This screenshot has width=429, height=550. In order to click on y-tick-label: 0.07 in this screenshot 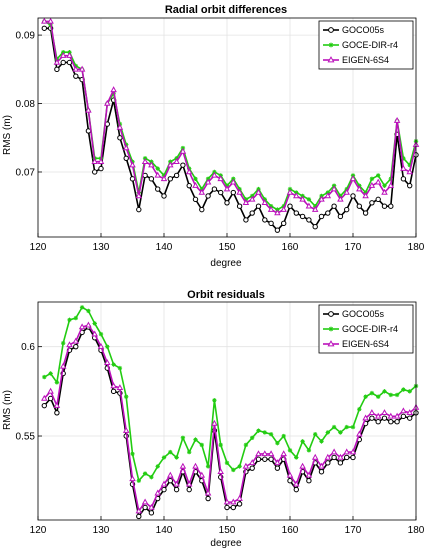, I will do `click(26, 172)`.